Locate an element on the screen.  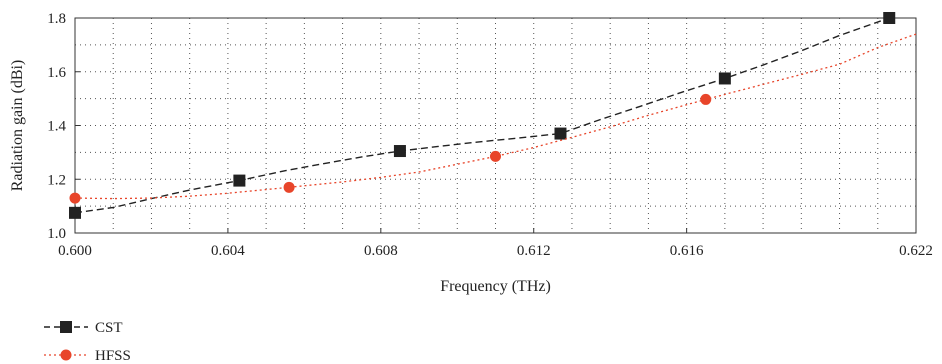
x-tick-label: 0.604 is located at coordinates (228, 251).